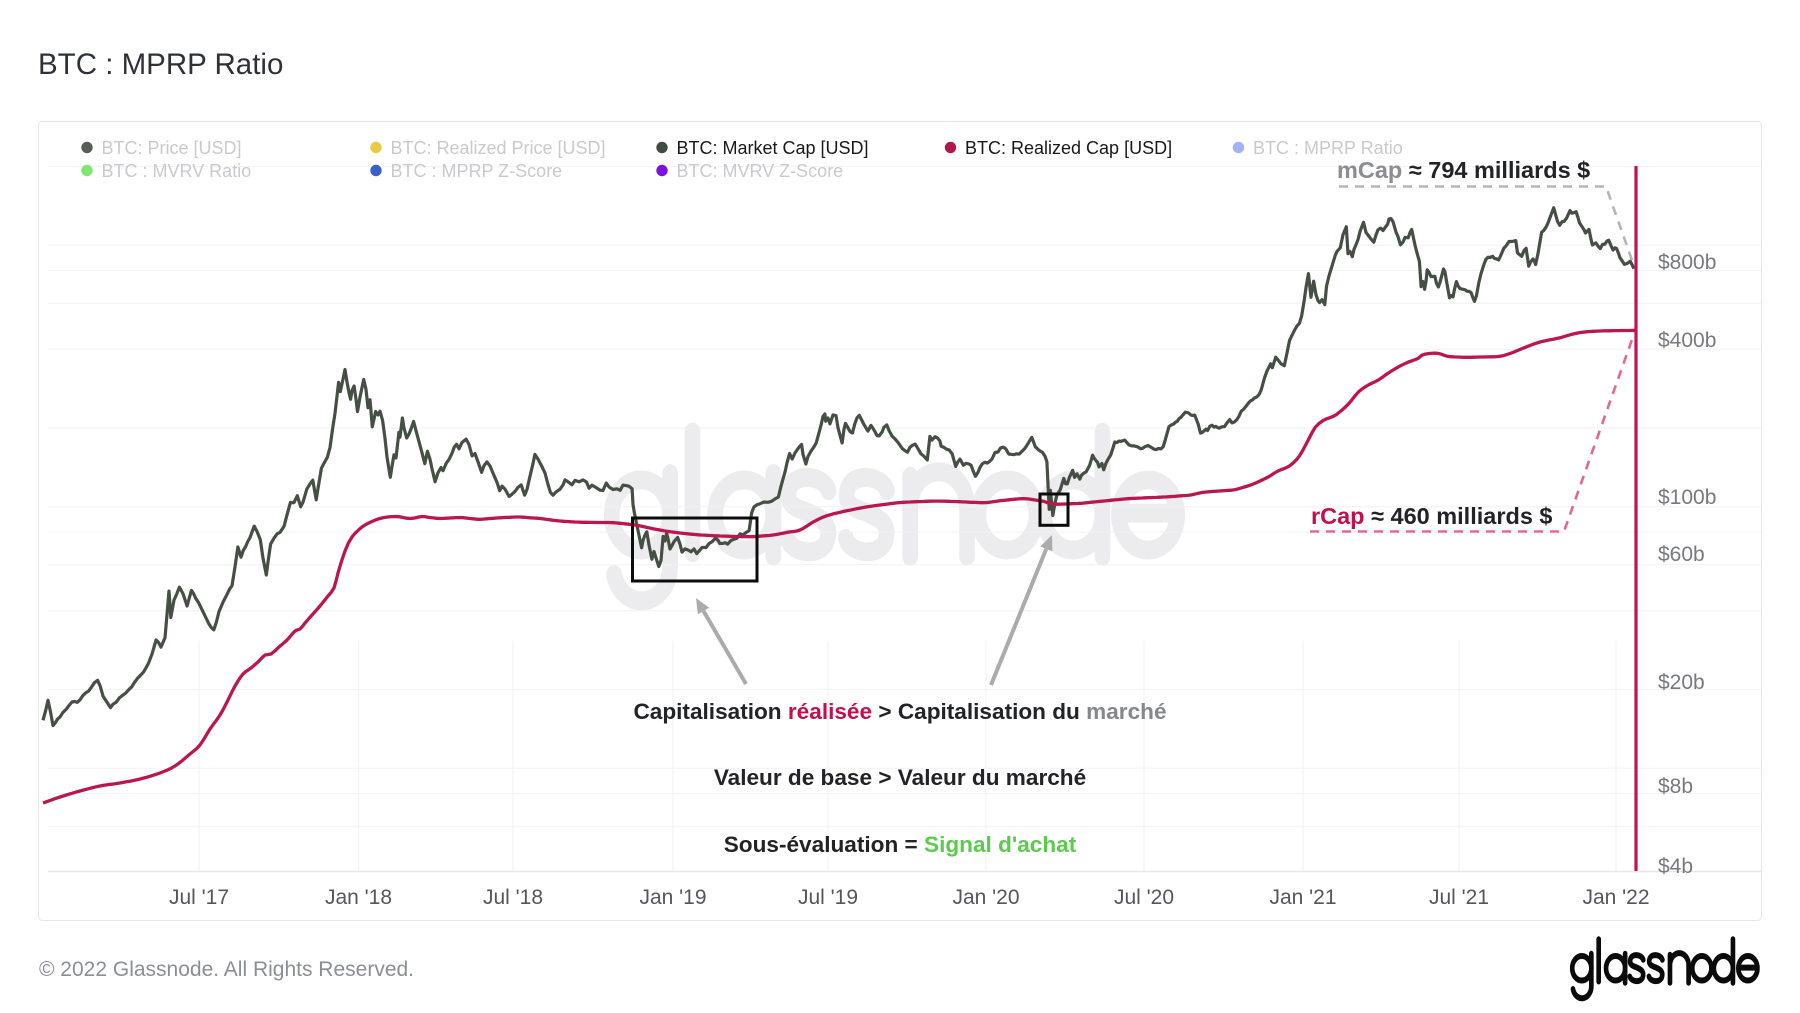 Image resolution: width=1800 pixels, height=1013 pixels. I want to click on svg-text: BTC: Realized Cap [USD], so click(1068, 148).